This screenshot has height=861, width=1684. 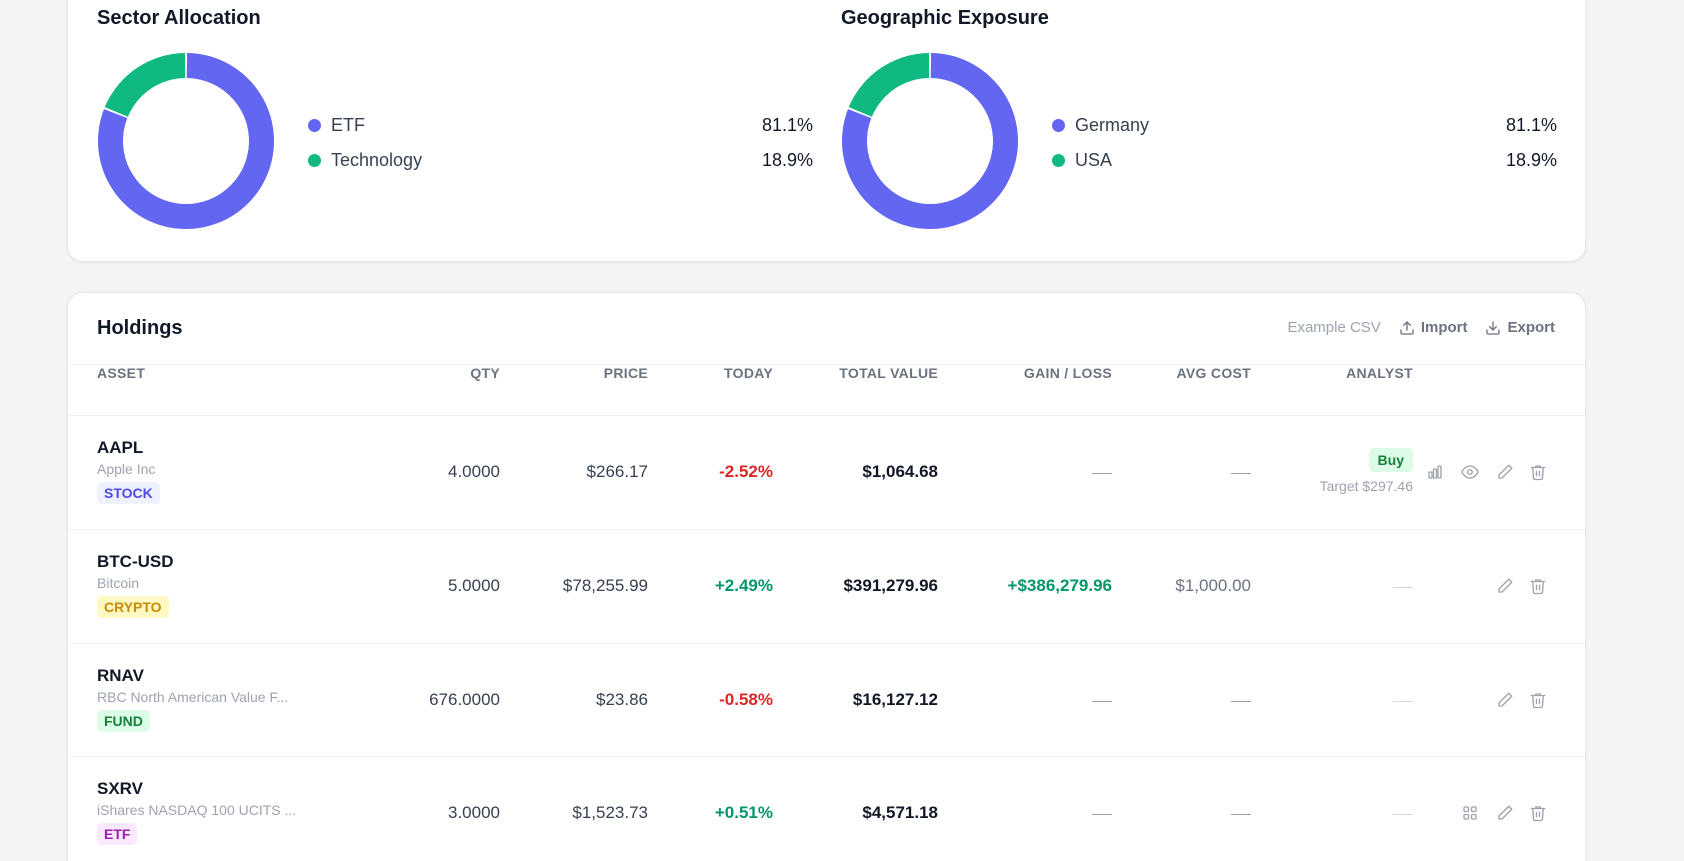 What do you see at coordinates (743, 585) in the screenshot?
I see `today-change: +2.49%` at bounding box center [743, 585].